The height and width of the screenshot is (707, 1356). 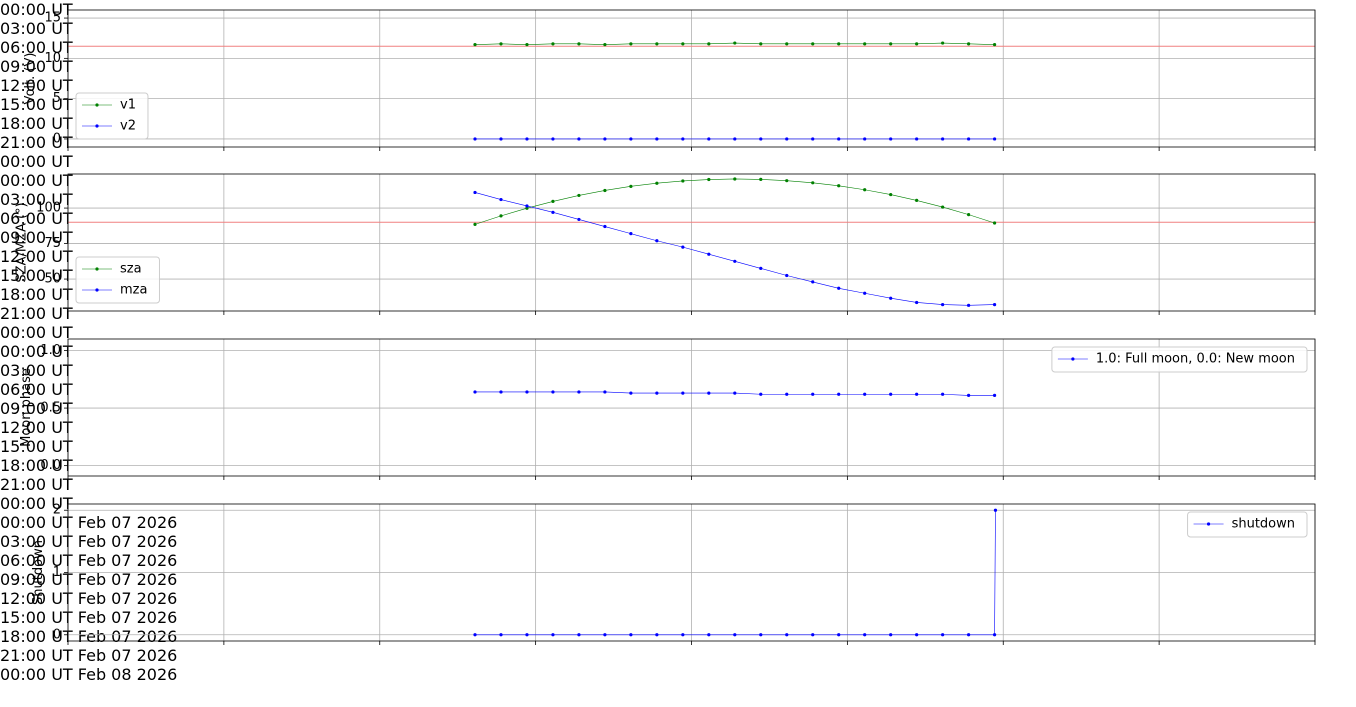 I want to click on legend-label: shutdown, so click(x=1263, y=524).